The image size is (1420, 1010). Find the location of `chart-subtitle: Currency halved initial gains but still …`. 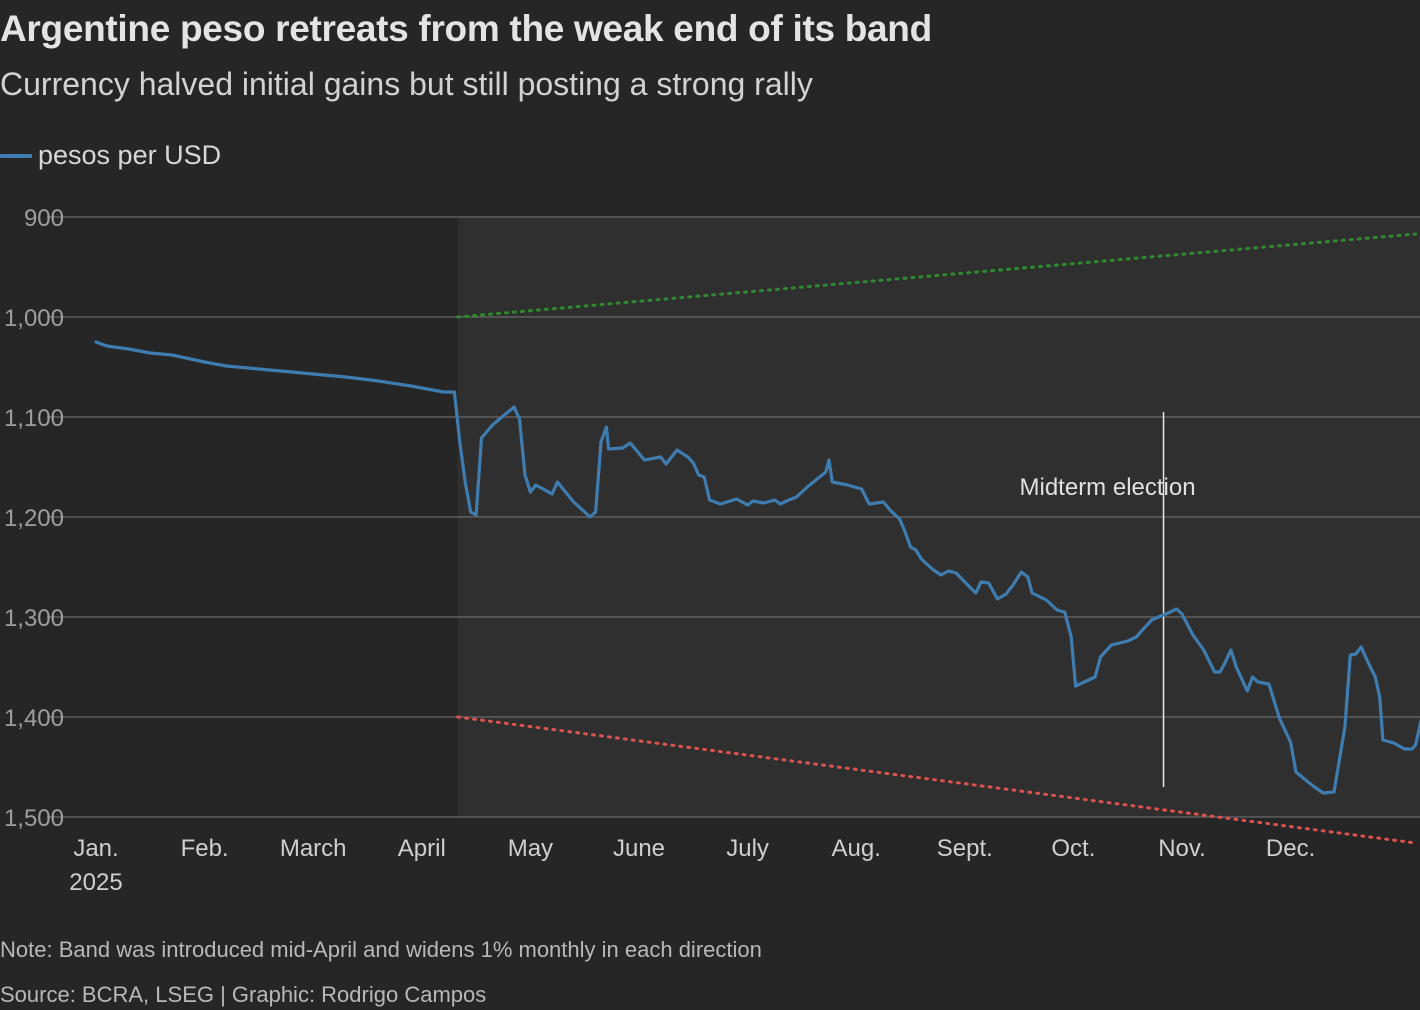

chart-subtitle: Currency halved initial gains but still … is located at coordinates (406, 84).